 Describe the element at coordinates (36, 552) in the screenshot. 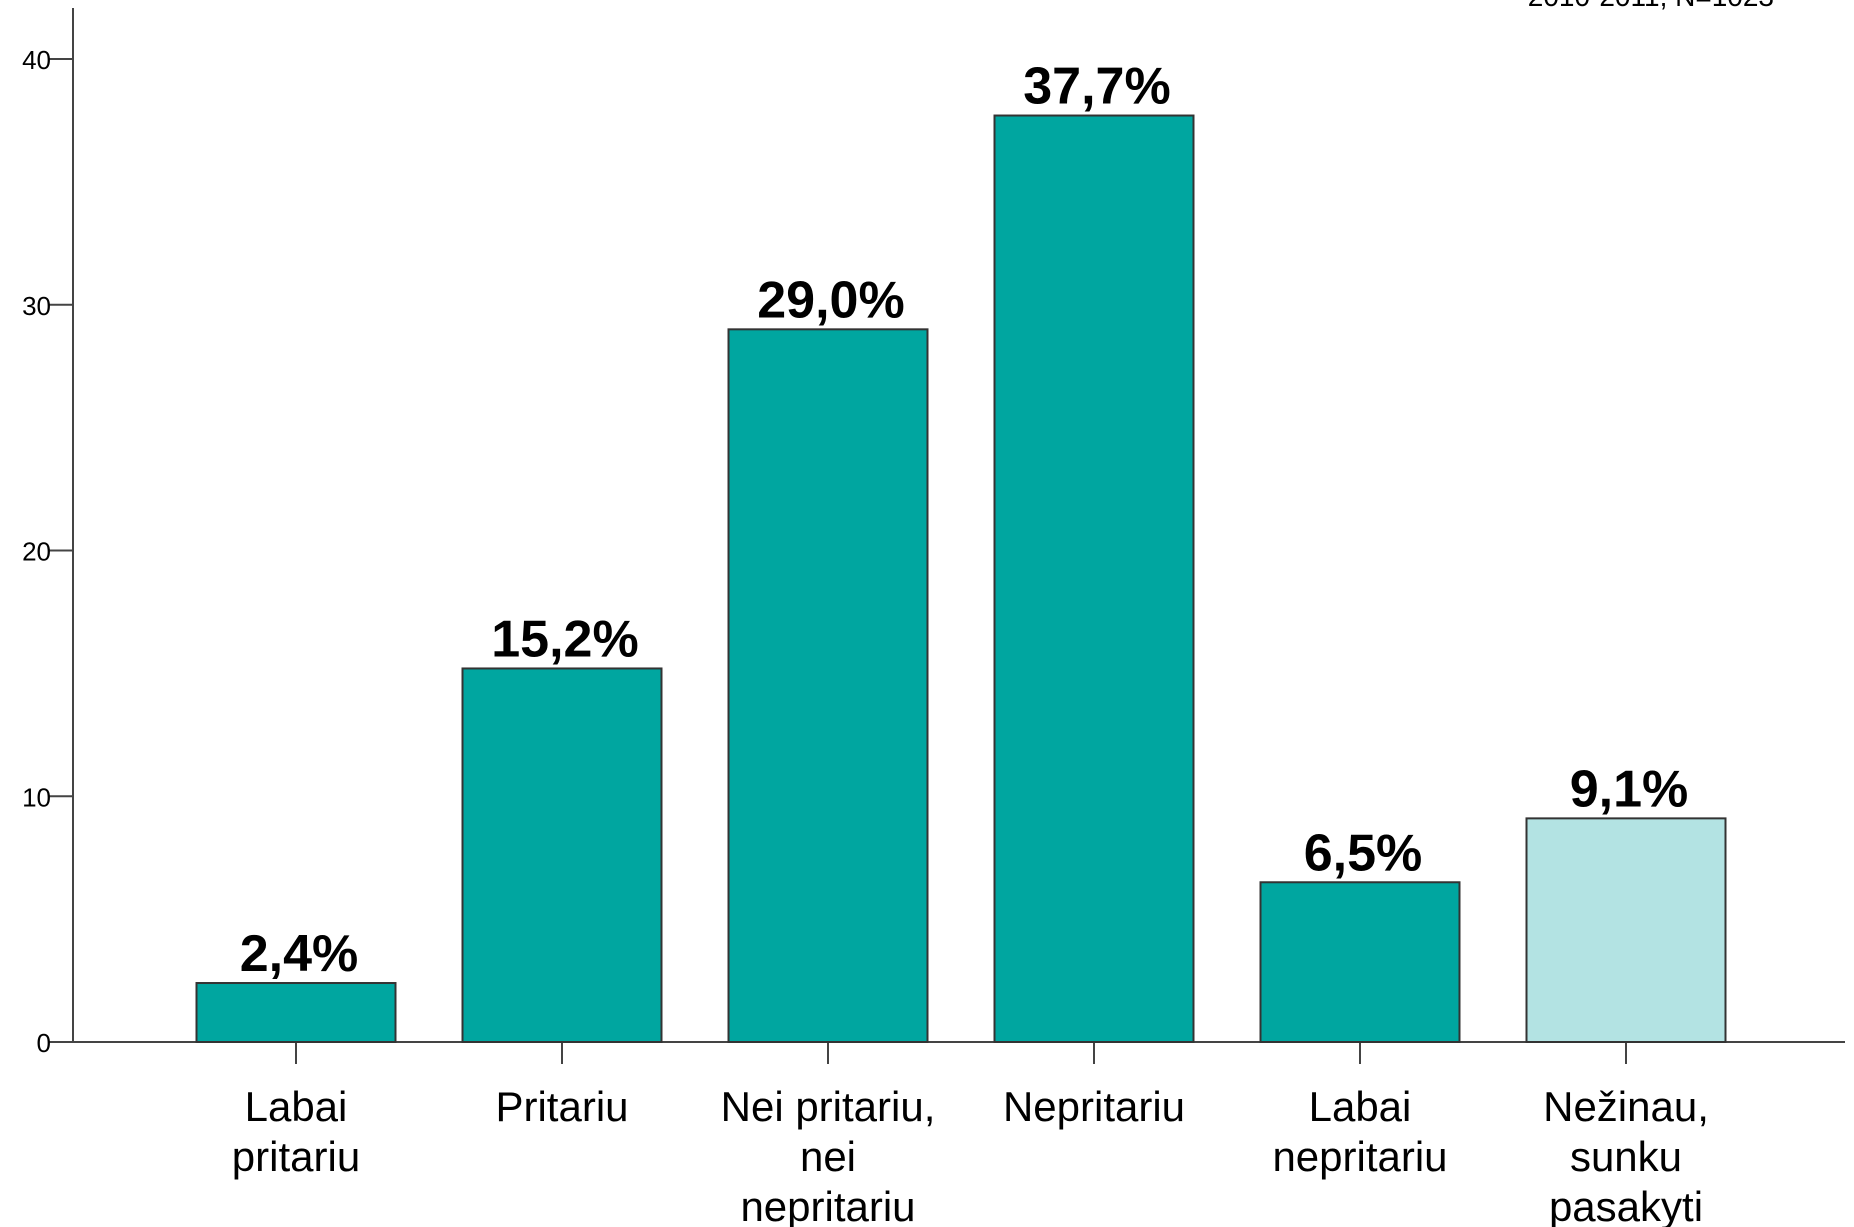

I see `y-tick-label: 20` at that location.